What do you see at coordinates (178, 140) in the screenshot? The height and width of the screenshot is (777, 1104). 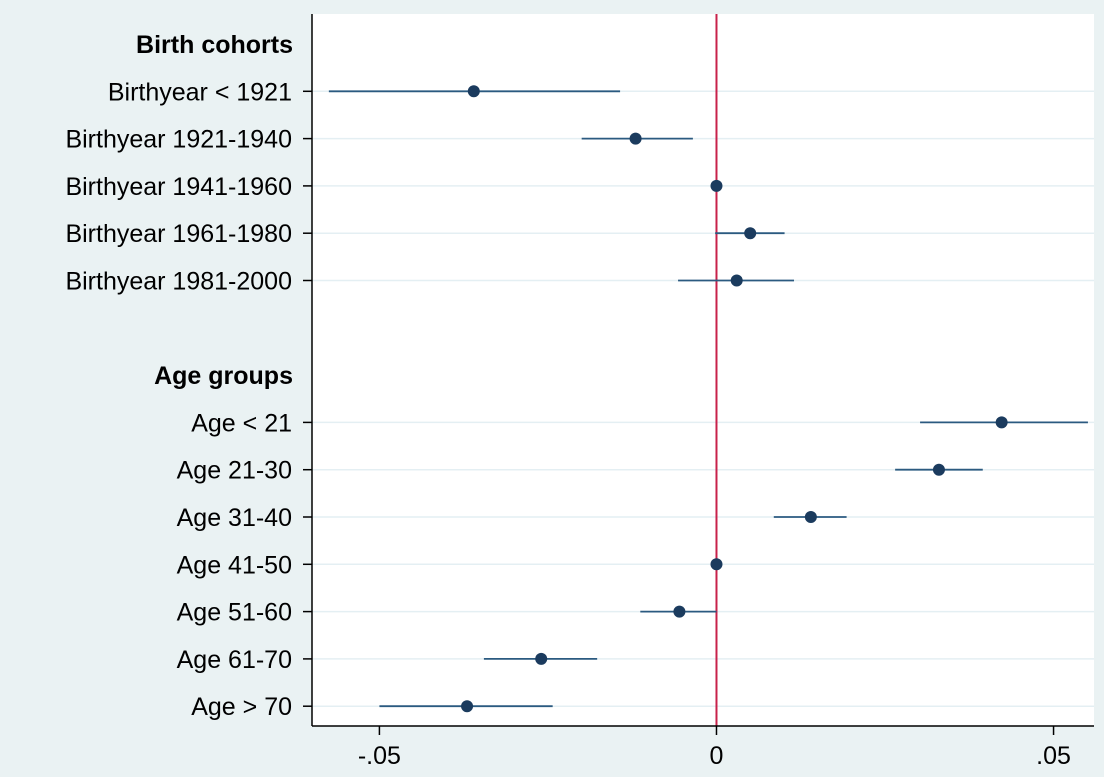 I see `y-tick-label: Birthyear 1921-1940` at bounding box center [178, 140].